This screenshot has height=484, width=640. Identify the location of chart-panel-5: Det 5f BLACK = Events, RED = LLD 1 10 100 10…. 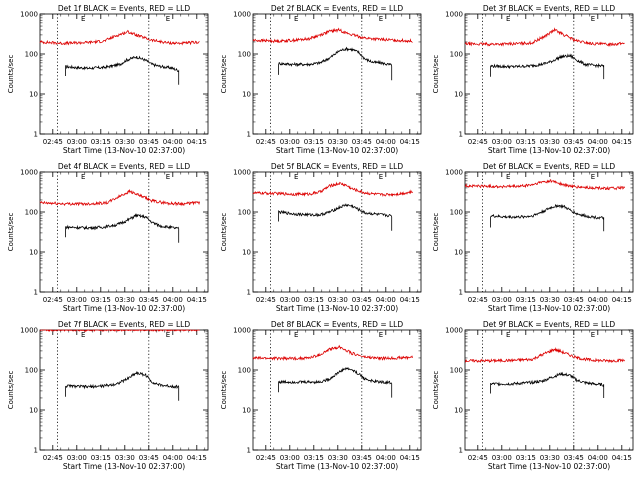
(321, 237).